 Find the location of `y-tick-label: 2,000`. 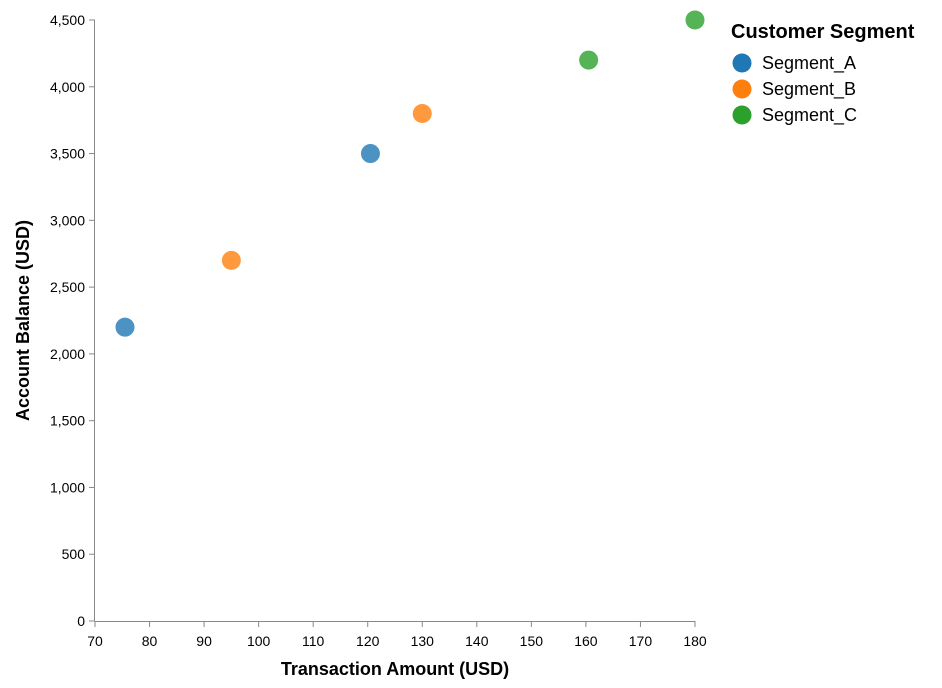

y-tick-label: 2,000 is located at coordinates (67, 354).